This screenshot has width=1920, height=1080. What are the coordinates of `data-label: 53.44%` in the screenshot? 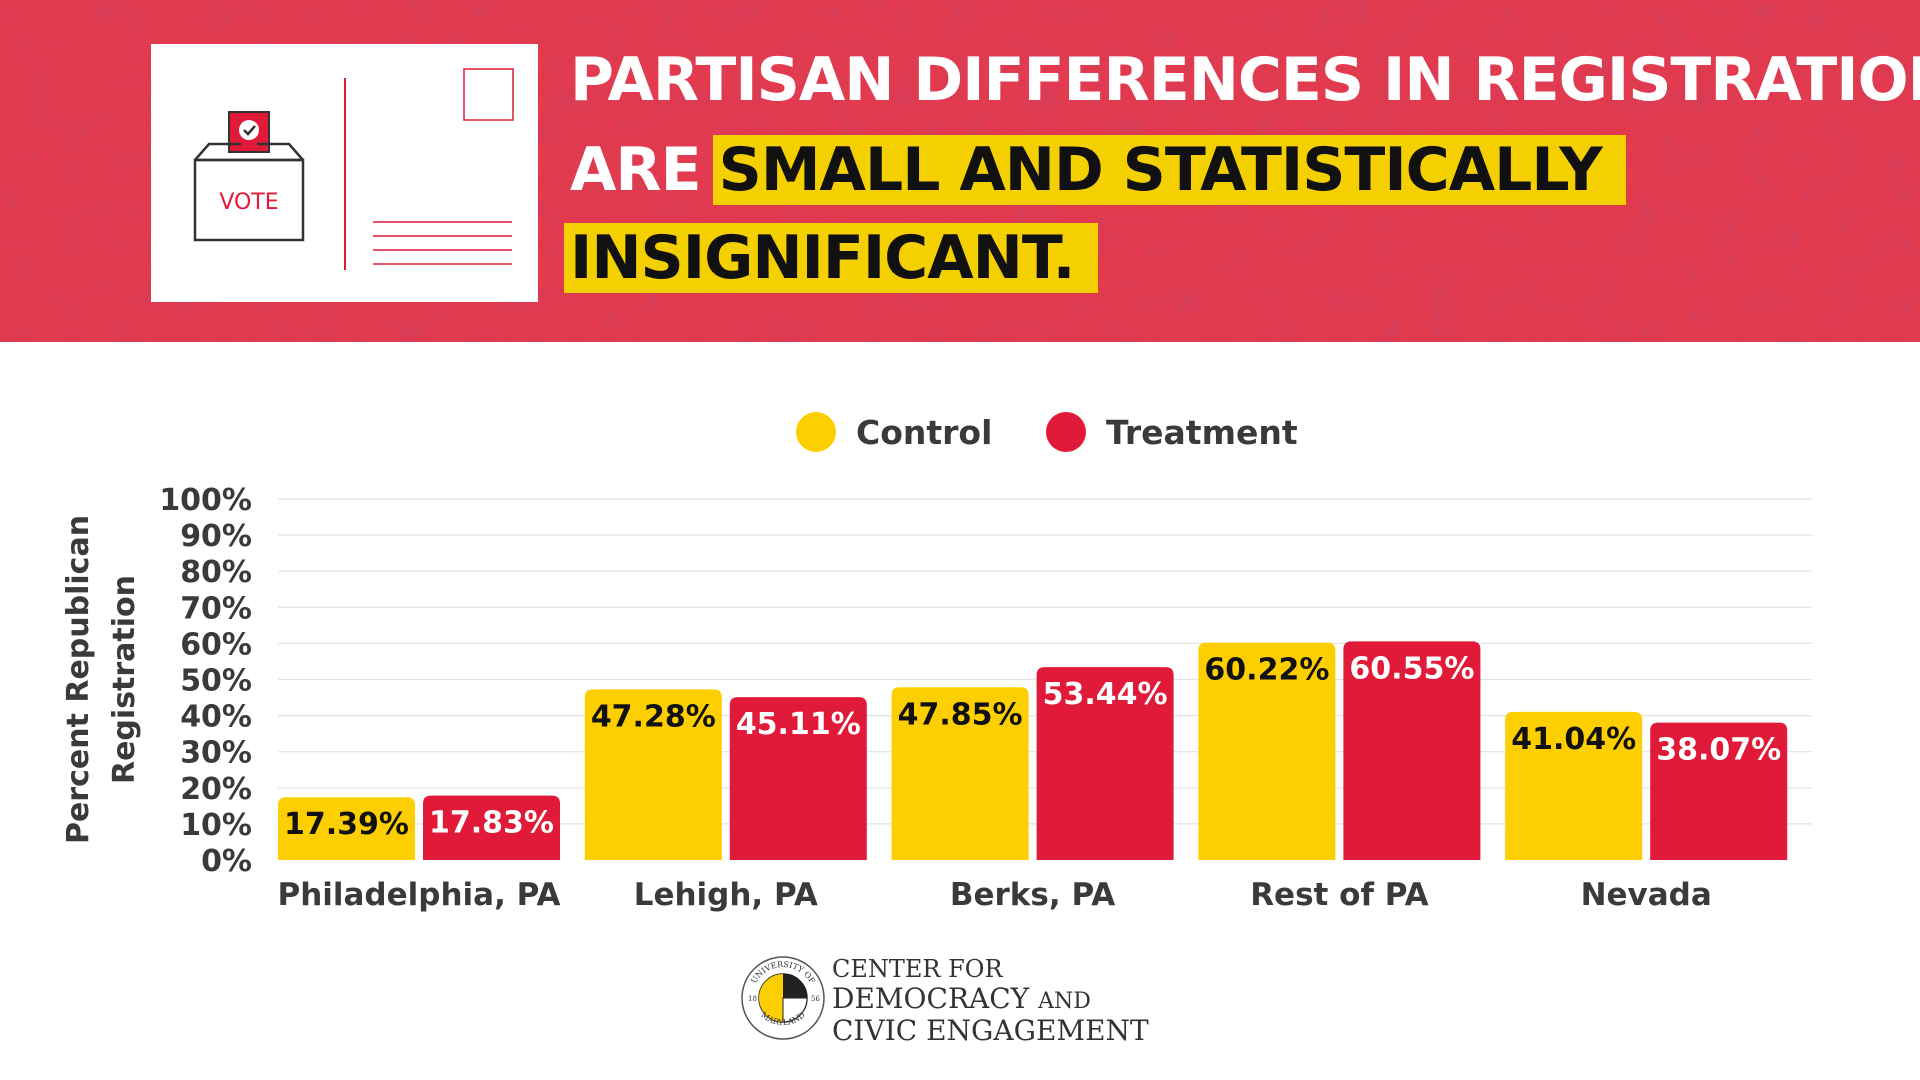 It's located at (1105, 694).